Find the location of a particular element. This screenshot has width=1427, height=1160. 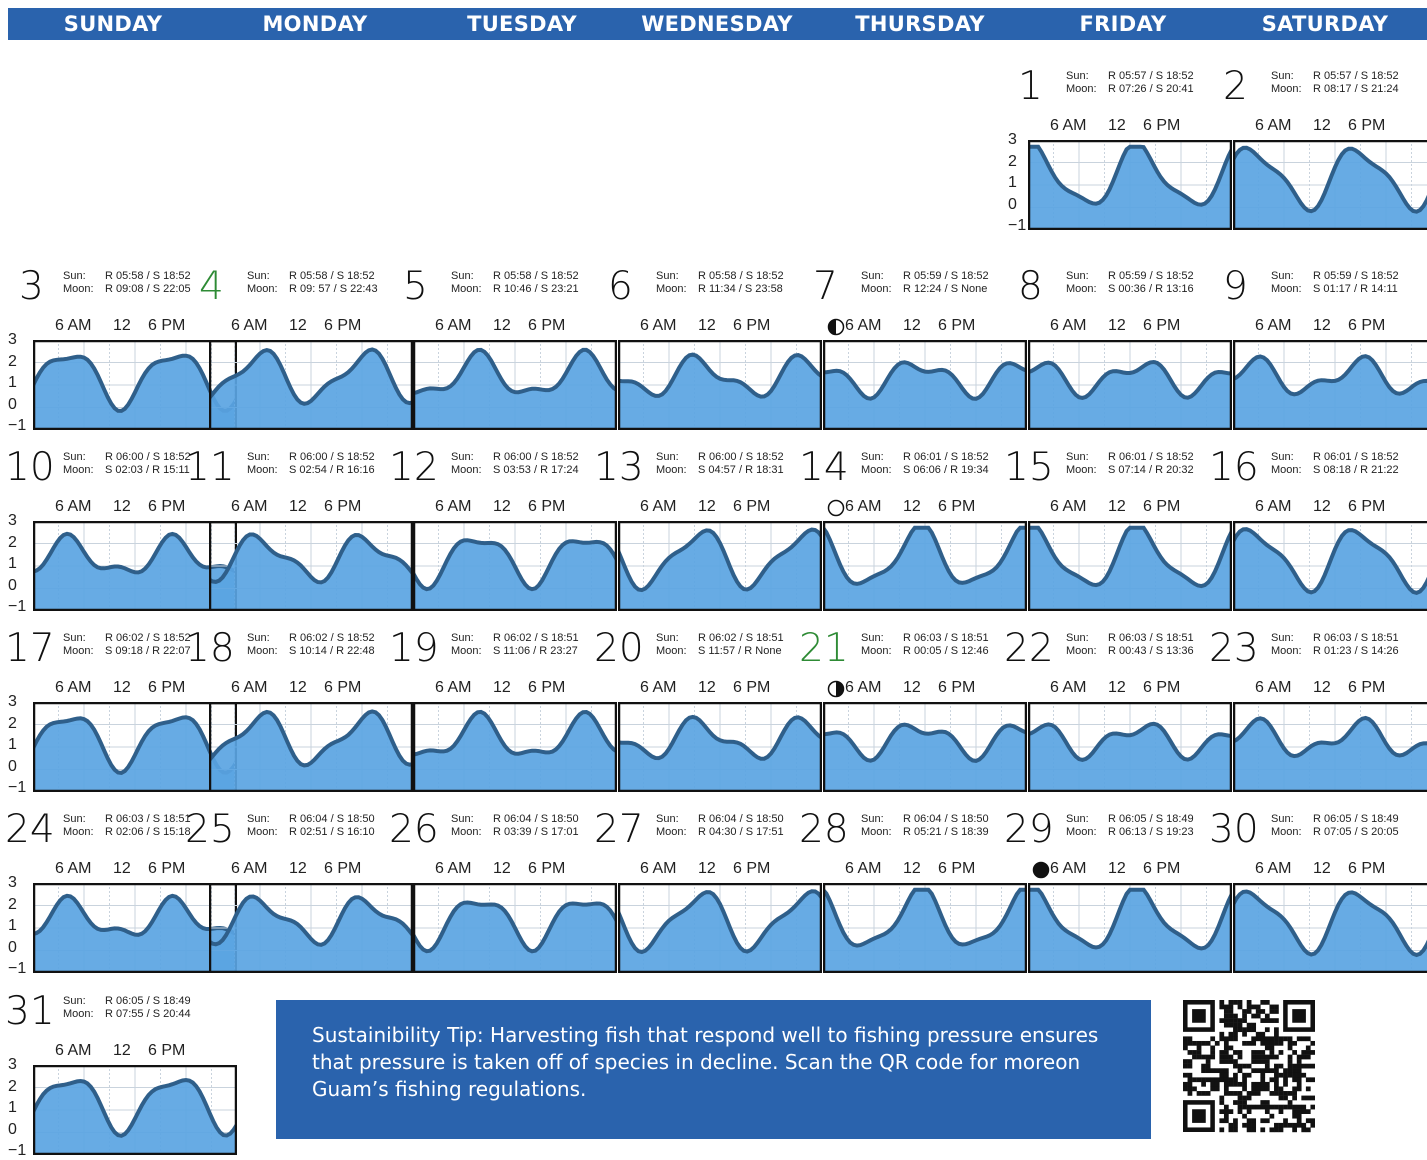

moon-times: S 08:18 / R 21:22 is located at coordinates (1356, 470).